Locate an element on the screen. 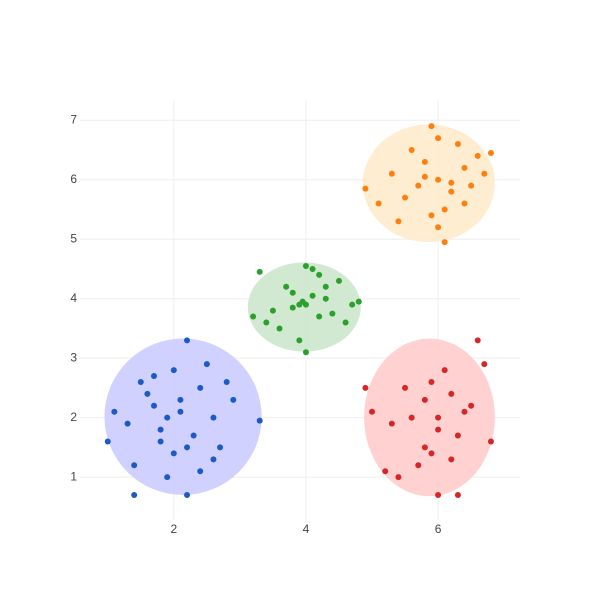  y-tick-label: 3 is located at coordinates (73, 357).